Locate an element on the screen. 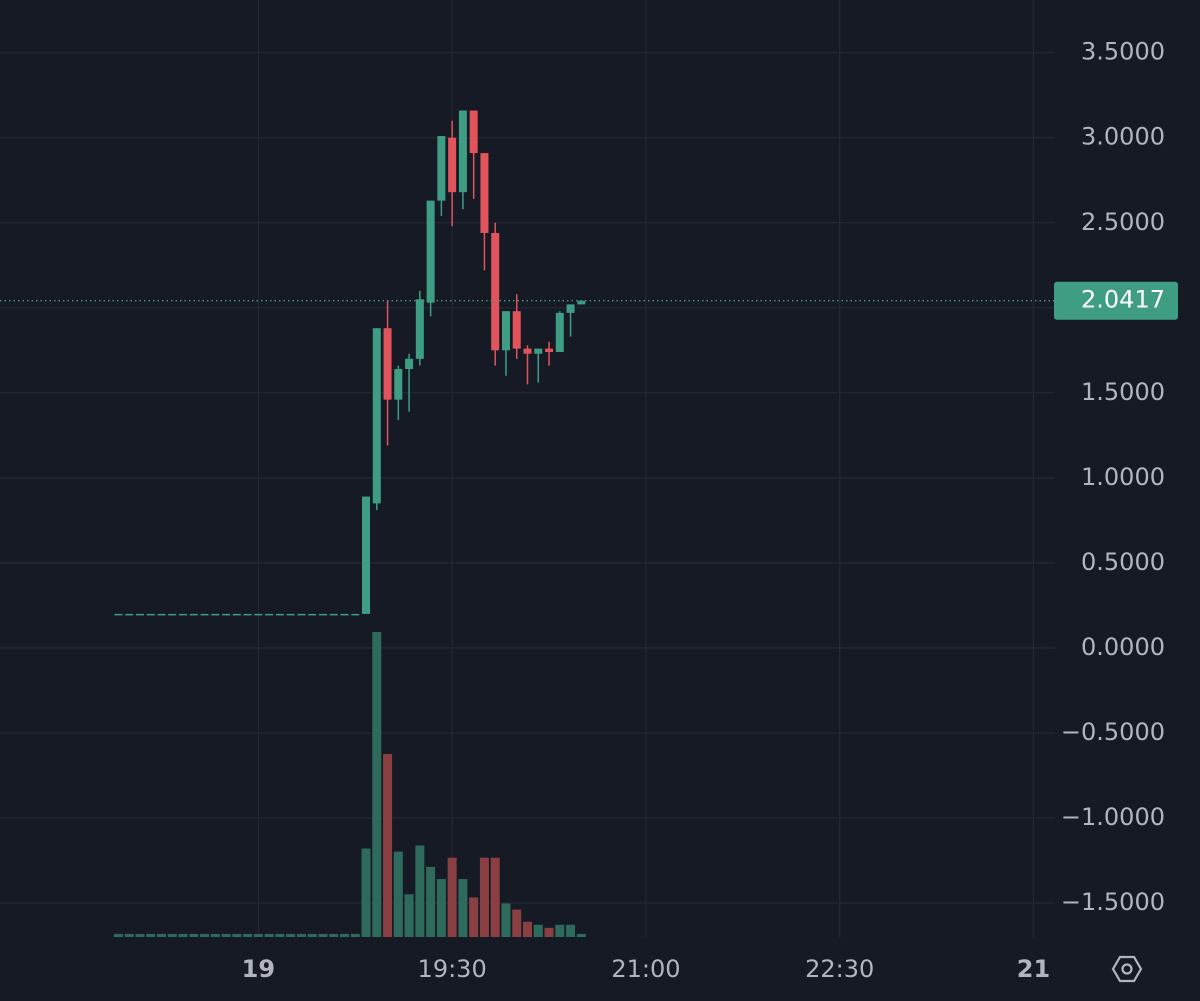  settings-icon-center is located at coordinates (1127, 969).